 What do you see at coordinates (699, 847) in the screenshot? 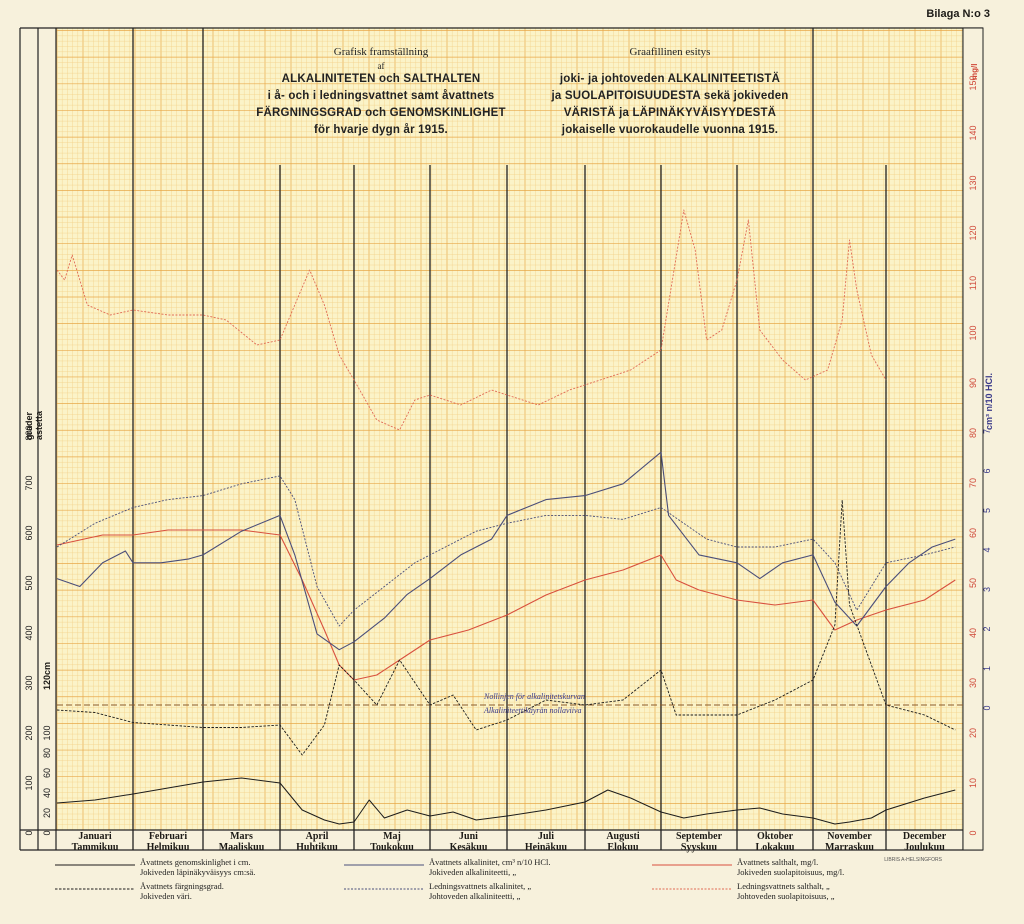
I see `month-fi: Syyskuu` at bounding box center [699, 847].